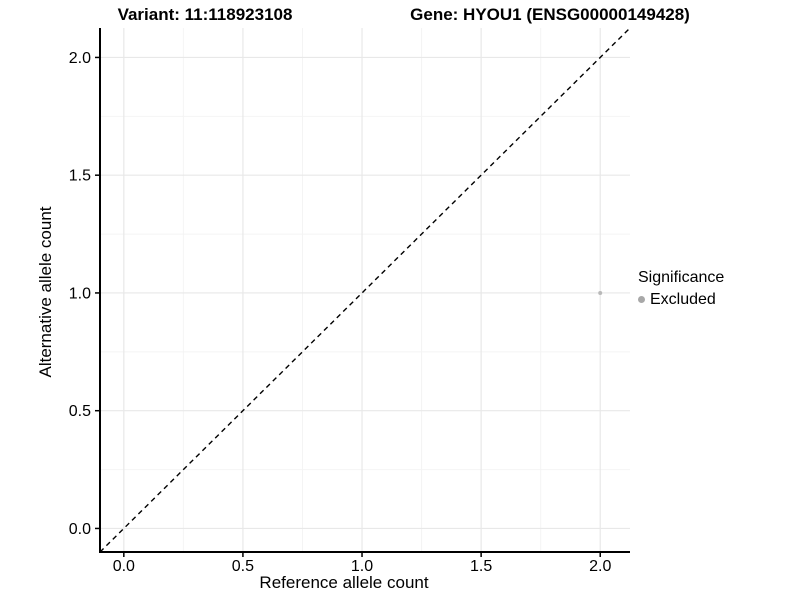  What do you see at coordinates (124, 566) in the screenshot?
I see `x-tick-label: 0.0` at bounding box center [124, 566].